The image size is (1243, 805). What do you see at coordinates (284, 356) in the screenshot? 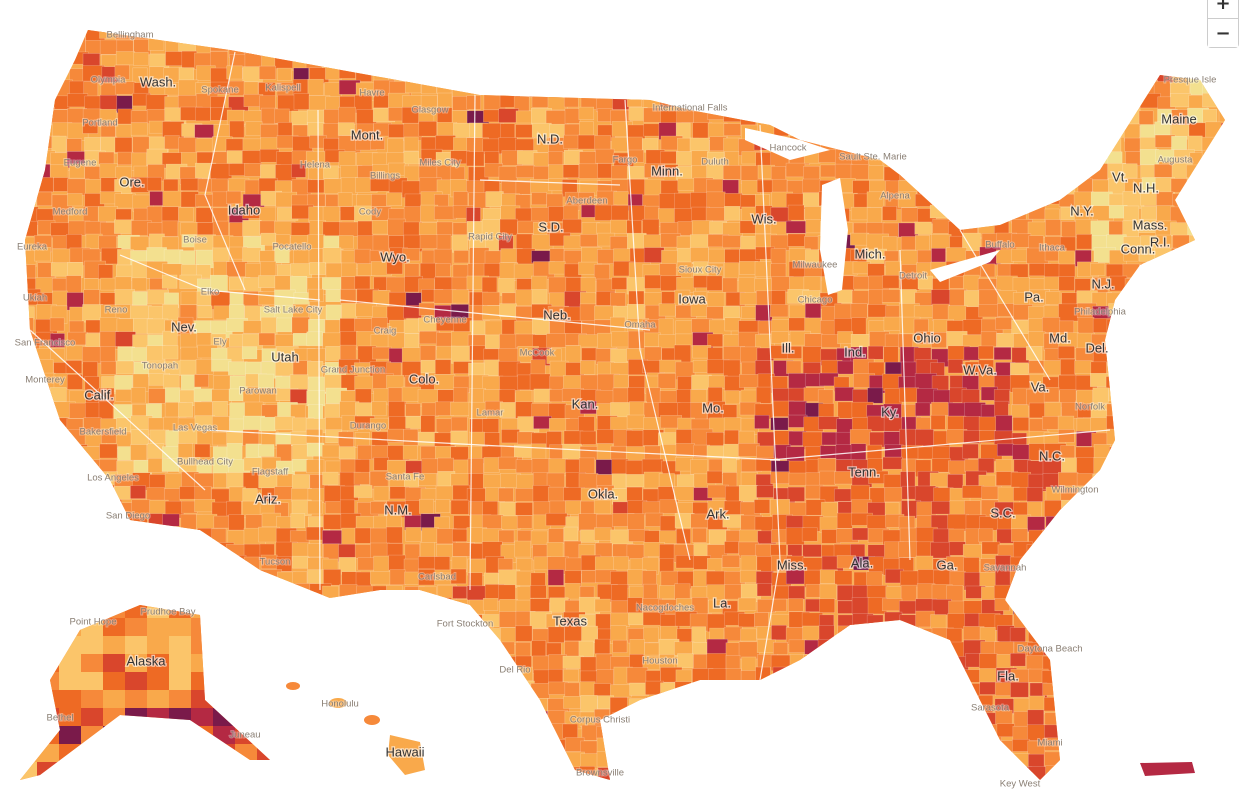
I see `state-label: Utah` at bounding box center [284, 356].